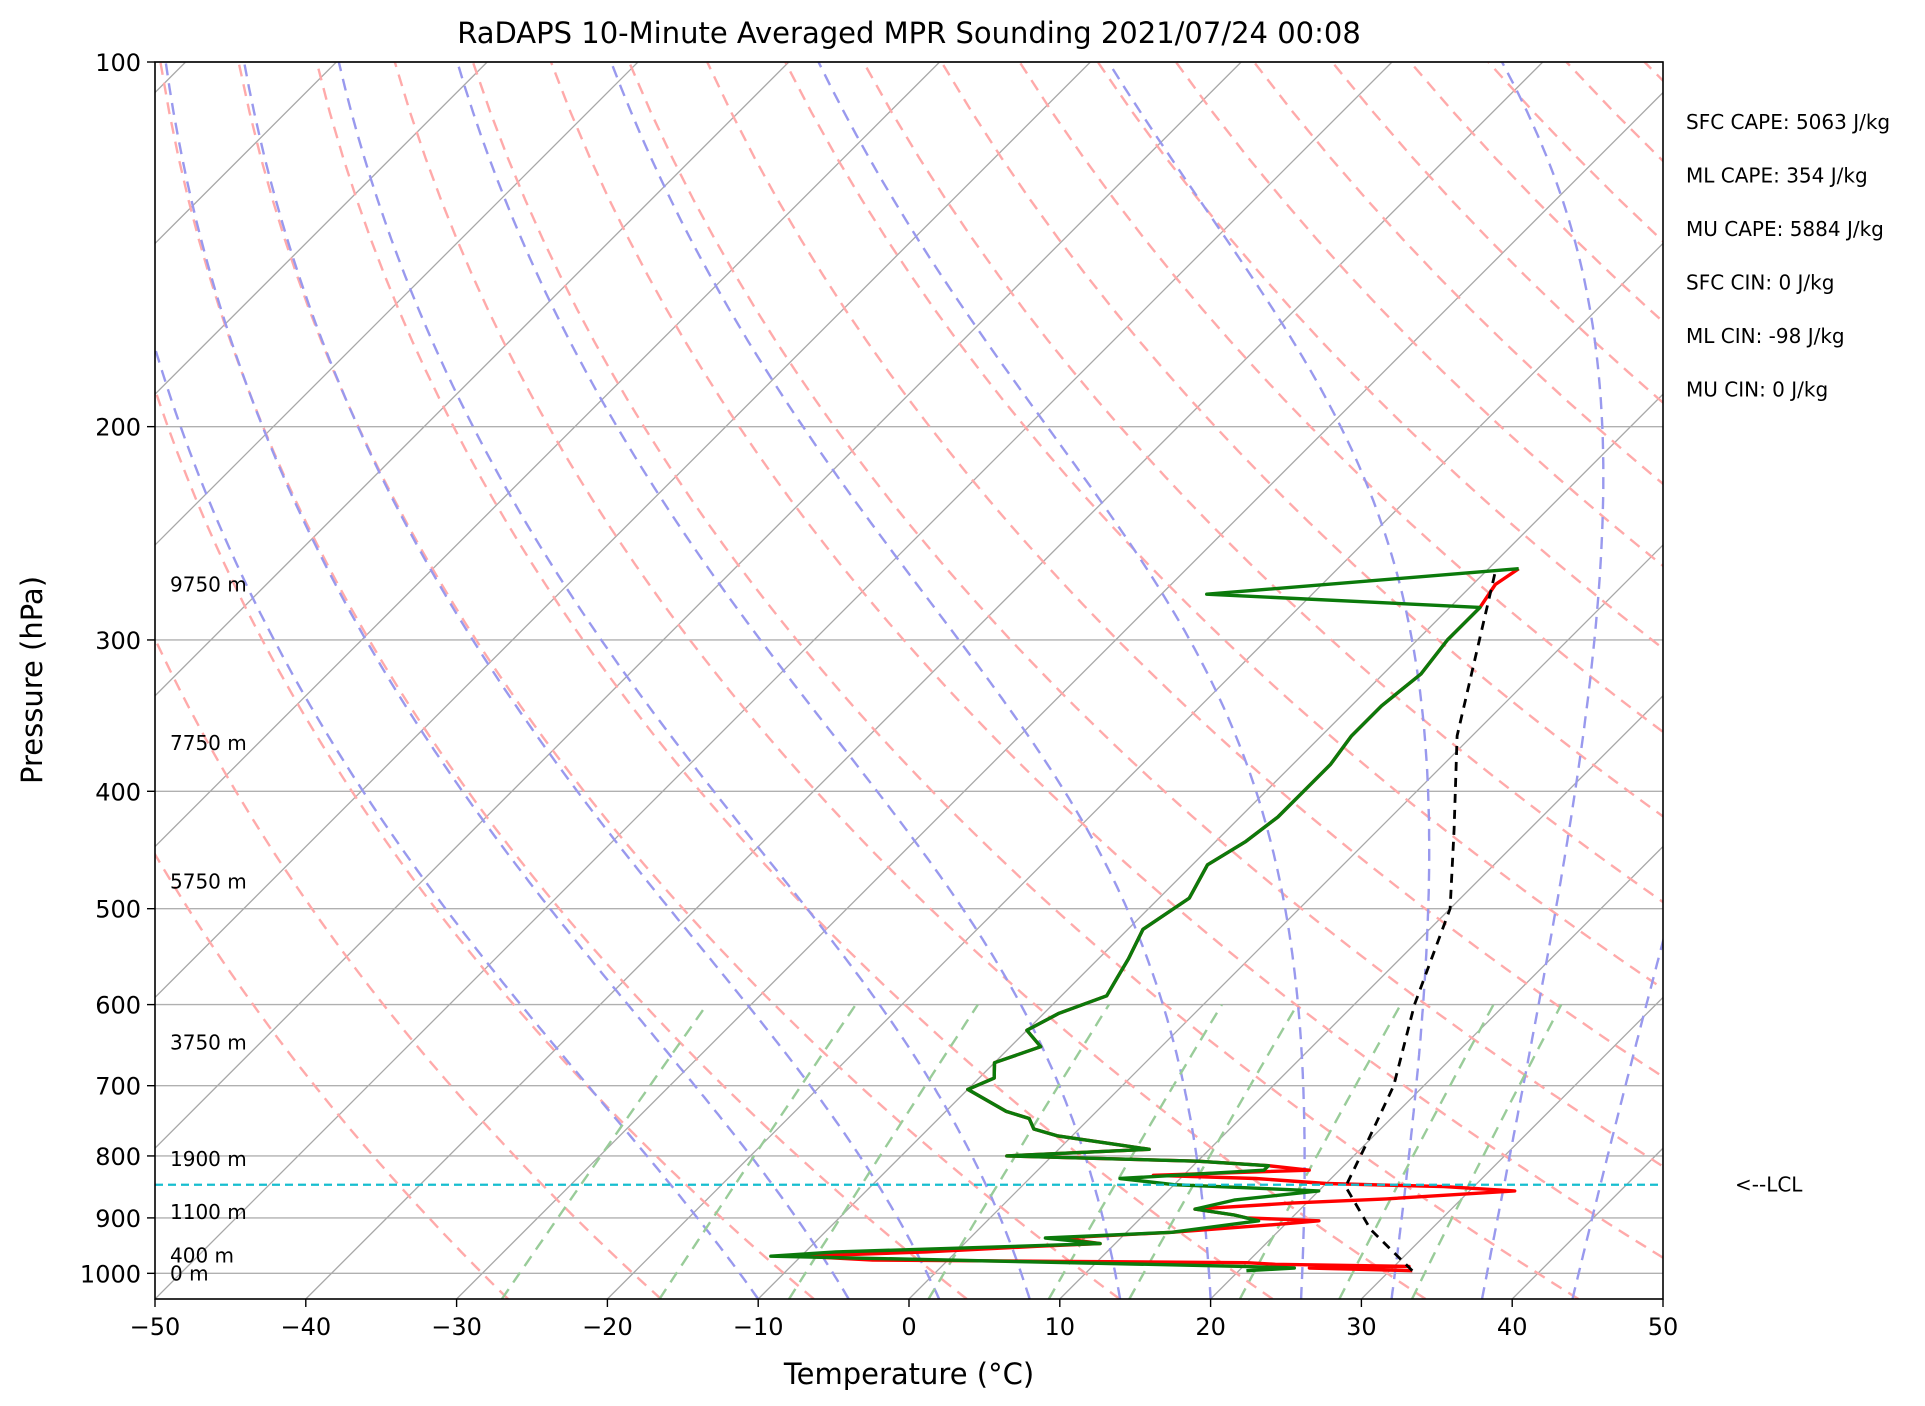  Describe the element at coordinates (1760, 283) in the screenshot. I see `stability-index: SFC CIN: 0 J/kg` at that location.